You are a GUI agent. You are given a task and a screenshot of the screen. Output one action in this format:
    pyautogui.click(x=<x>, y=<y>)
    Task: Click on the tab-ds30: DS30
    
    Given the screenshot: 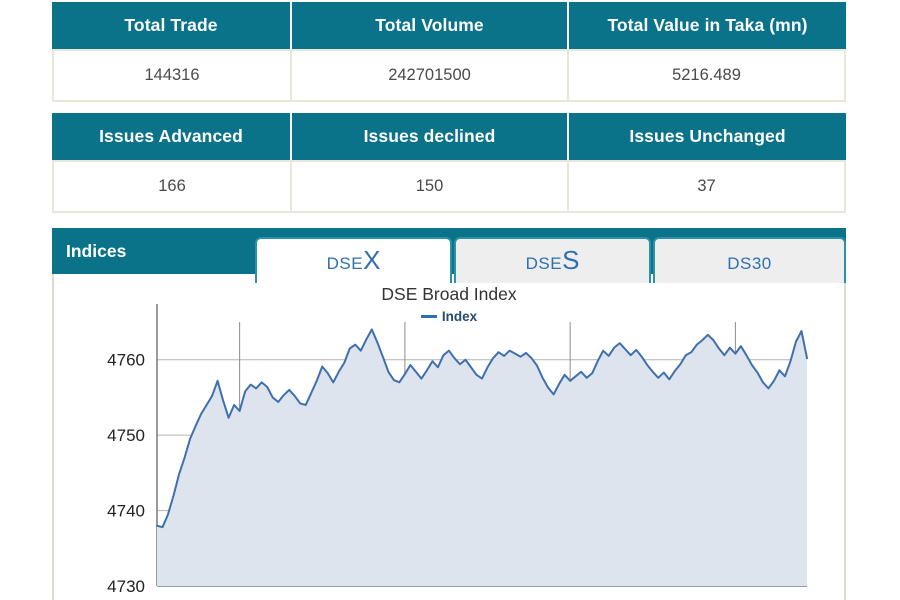 What is the action you would take?
    pyautogui.click(x=749, y=260)
    